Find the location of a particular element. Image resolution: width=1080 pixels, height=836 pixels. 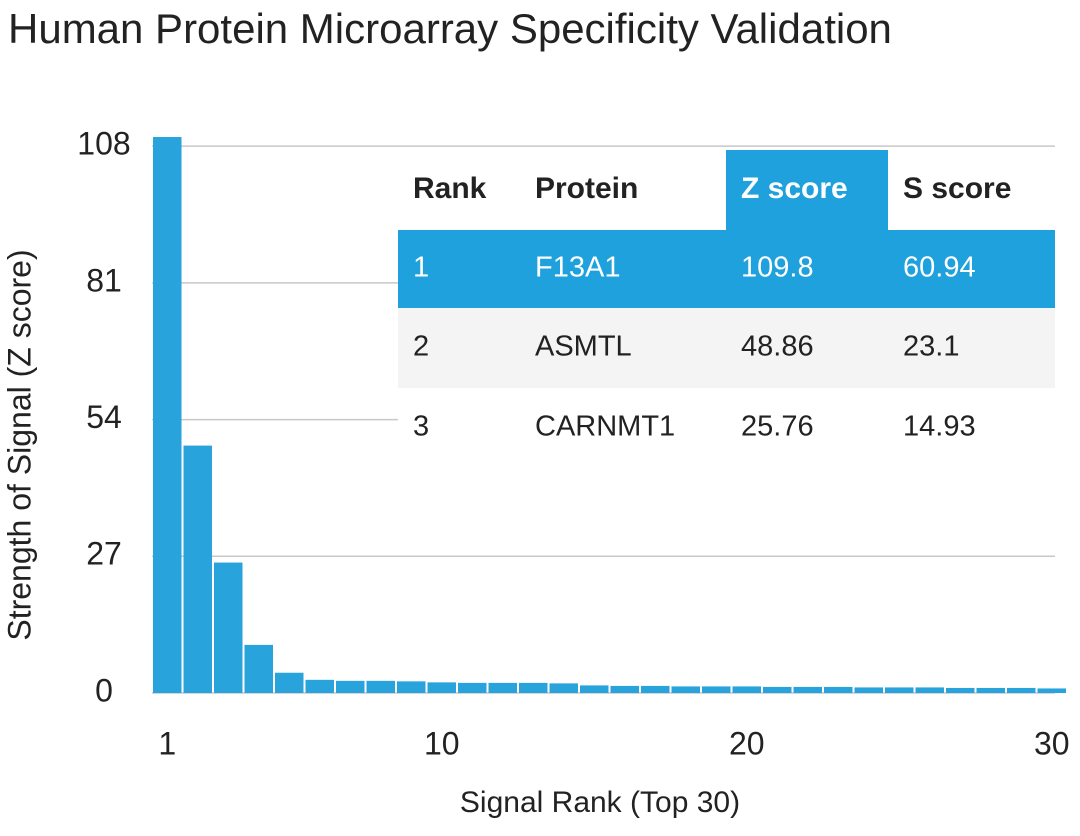

table-cell: 60.94 is located at coordinates (939, 268).